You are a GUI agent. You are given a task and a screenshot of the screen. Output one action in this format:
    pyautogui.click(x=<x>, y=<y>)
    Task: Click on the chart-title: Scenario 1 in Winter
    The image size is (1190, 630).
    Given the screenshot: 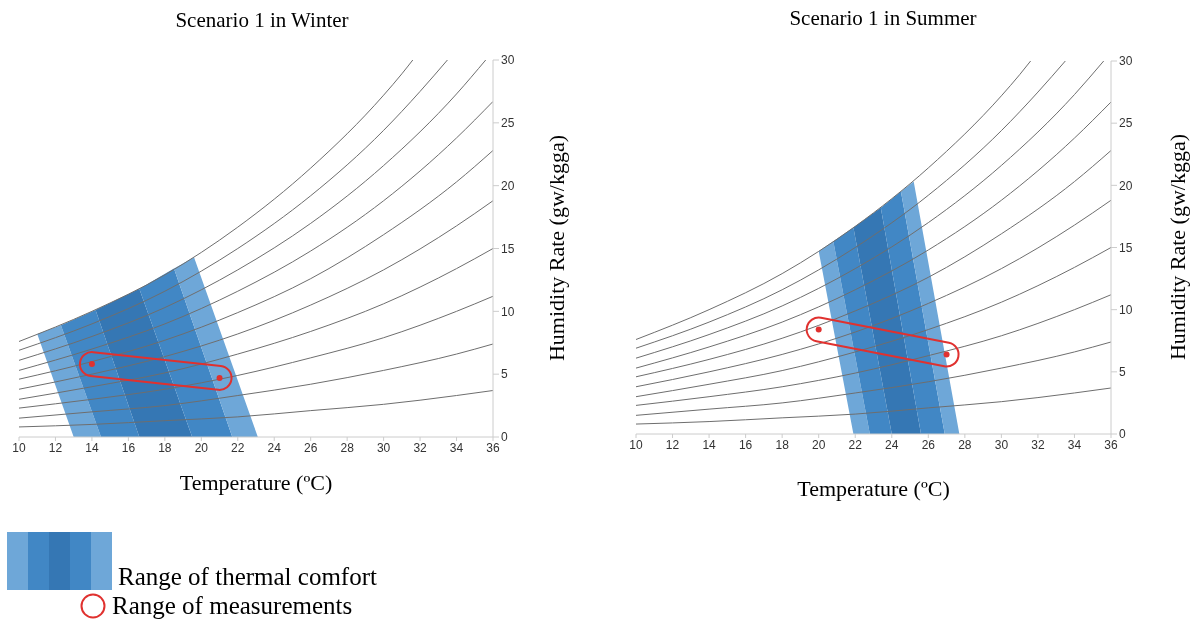 What is the action you would take?
    pyautogui.click(x=262, y=20)
    